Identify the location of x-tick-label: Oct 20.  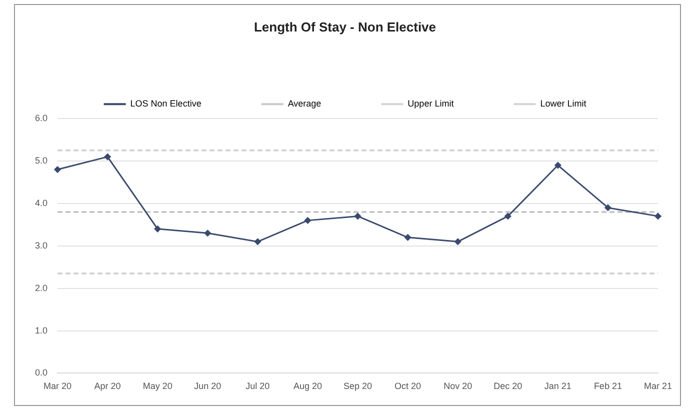
(408, 386).